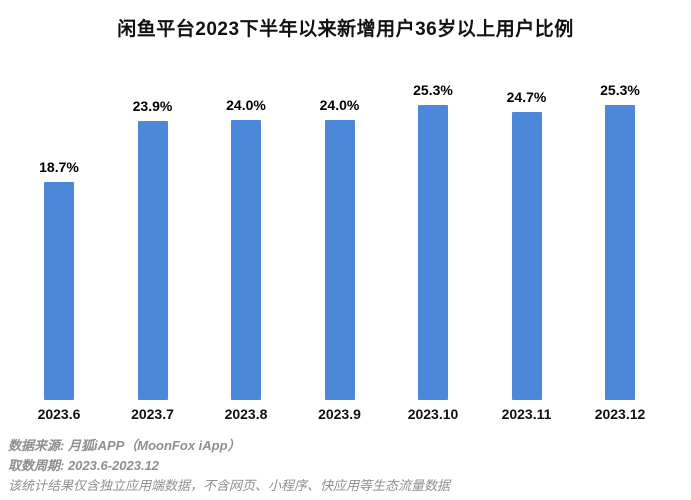  Describe the element at coordinates (59, 167) in the screenshot. I see `bar-value-label: 18.7%` at that location.